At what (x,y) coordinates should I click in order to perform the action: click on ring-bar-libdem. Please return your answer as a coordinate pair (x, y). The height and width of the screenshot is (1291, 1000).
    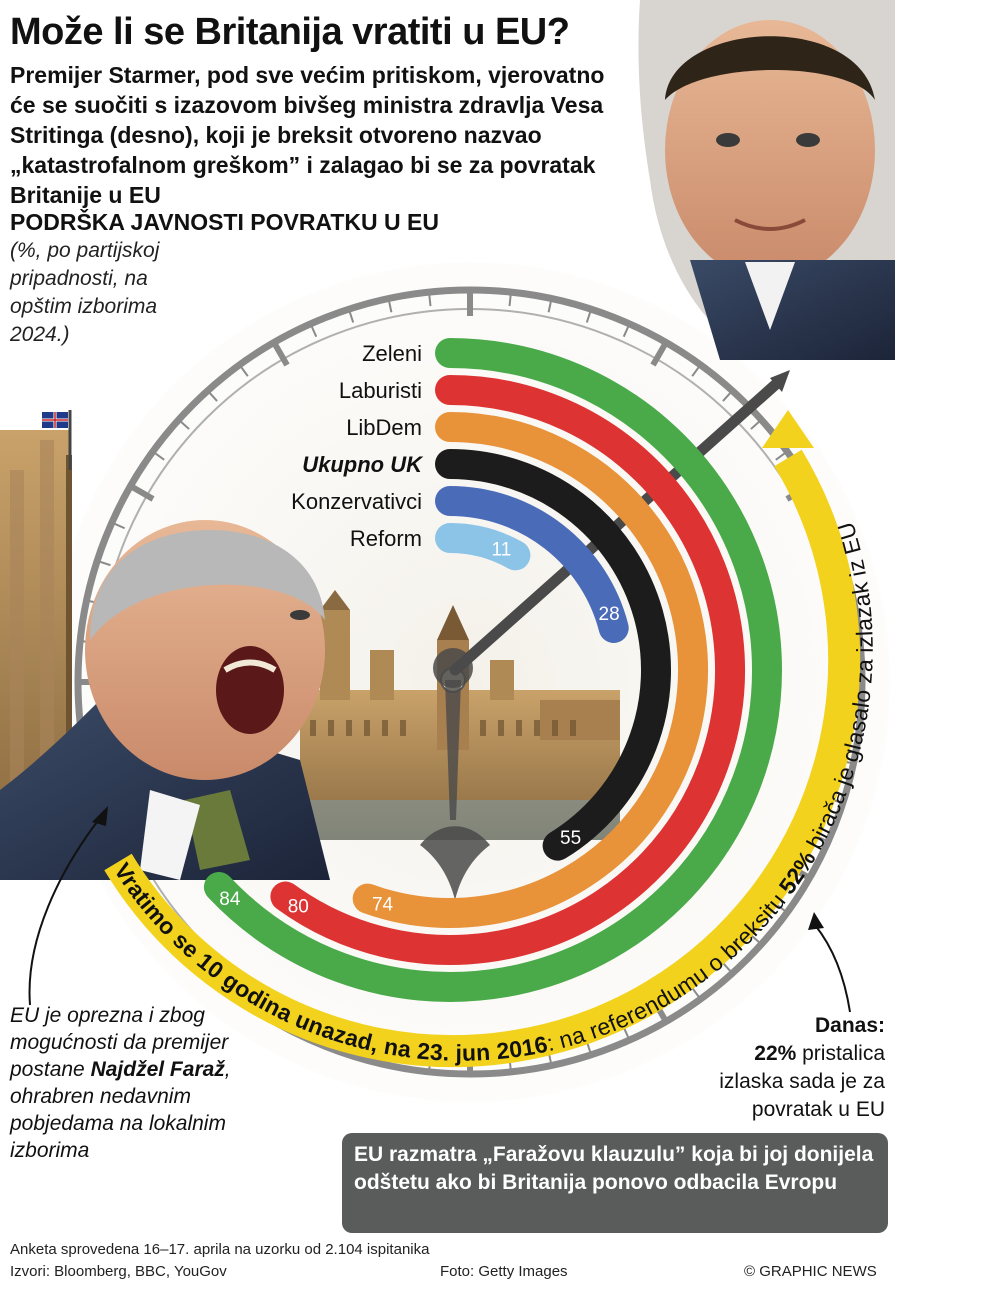
    Looking at the image, I should click on (530, 670).